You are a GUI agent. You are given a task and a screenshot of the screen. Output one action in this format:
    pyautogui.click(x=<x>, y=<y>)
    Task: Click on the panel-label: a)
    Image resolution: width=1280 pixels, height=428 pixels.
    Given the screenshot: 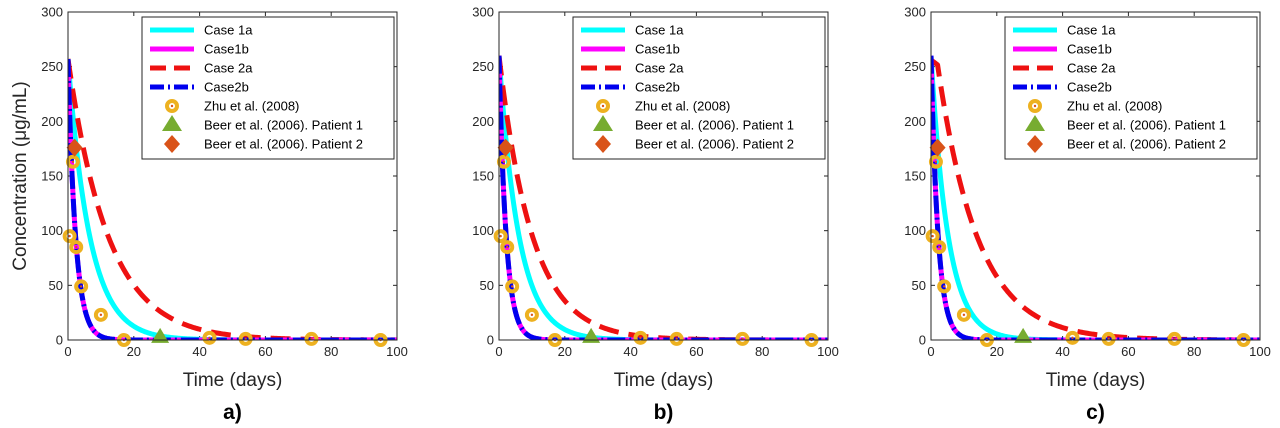 What is the action you would take?
    pyautogui.click(x=232, y=412)
    